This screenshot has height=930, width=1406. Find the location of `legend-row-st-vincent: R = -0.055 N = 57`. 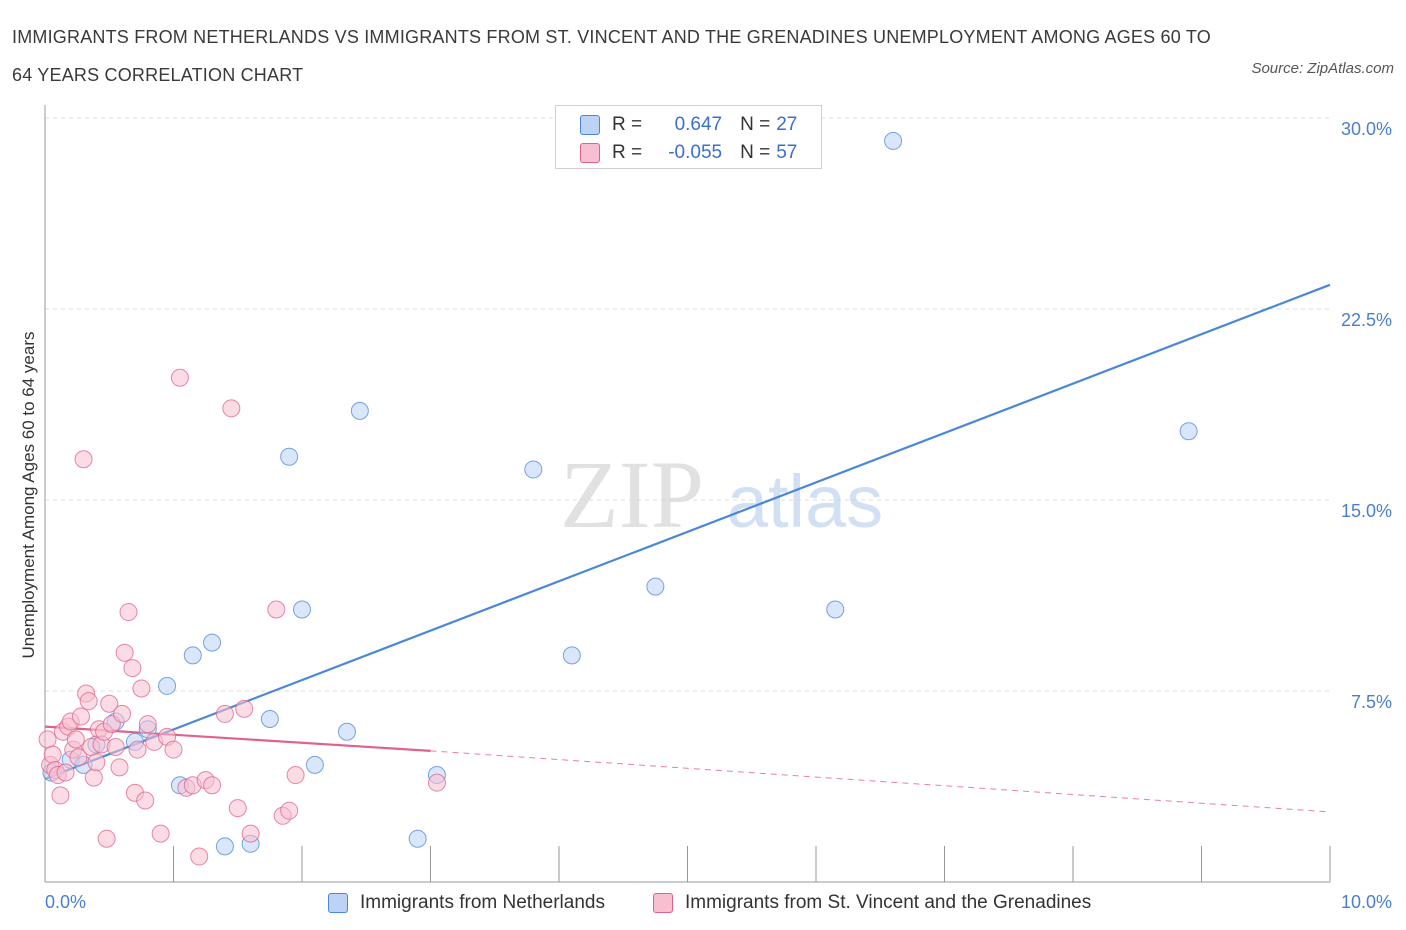

legend-row-st-vincent: R = -0.055 N = 57 is located at coordinates (688, 153).